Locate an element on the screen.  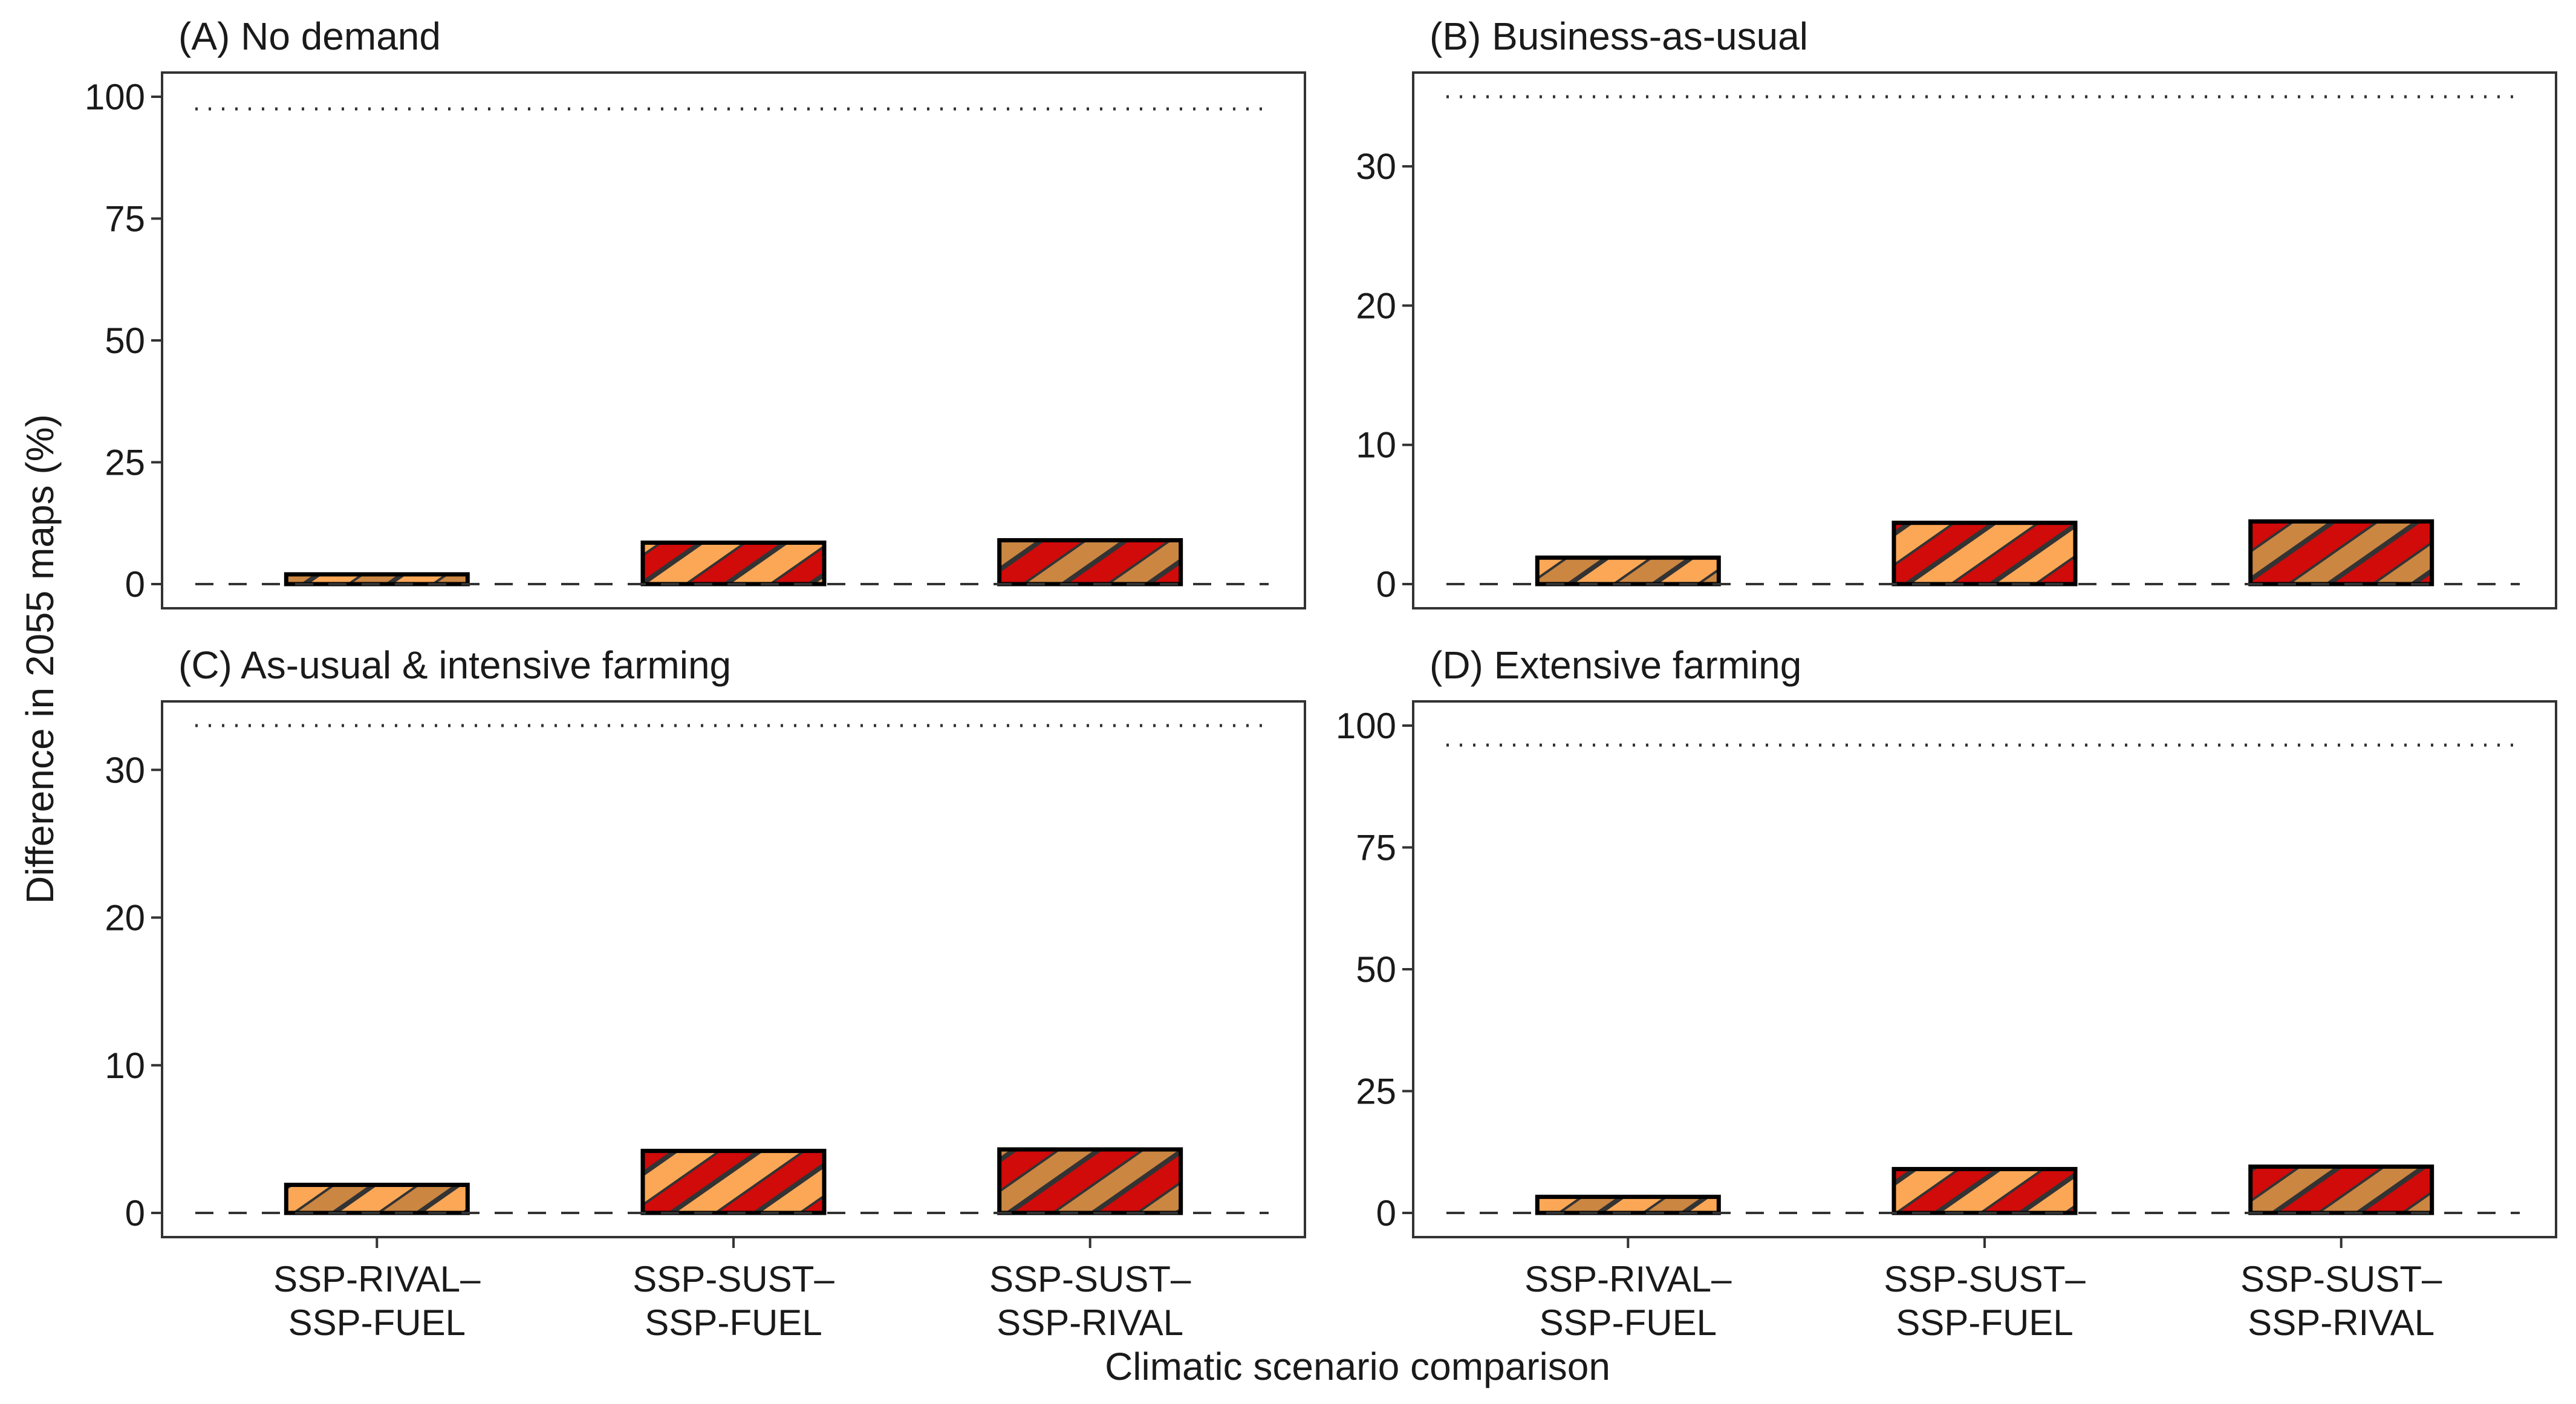
panel-title: (C) As-usual & intensive farming is located at coordinates (455, 665).